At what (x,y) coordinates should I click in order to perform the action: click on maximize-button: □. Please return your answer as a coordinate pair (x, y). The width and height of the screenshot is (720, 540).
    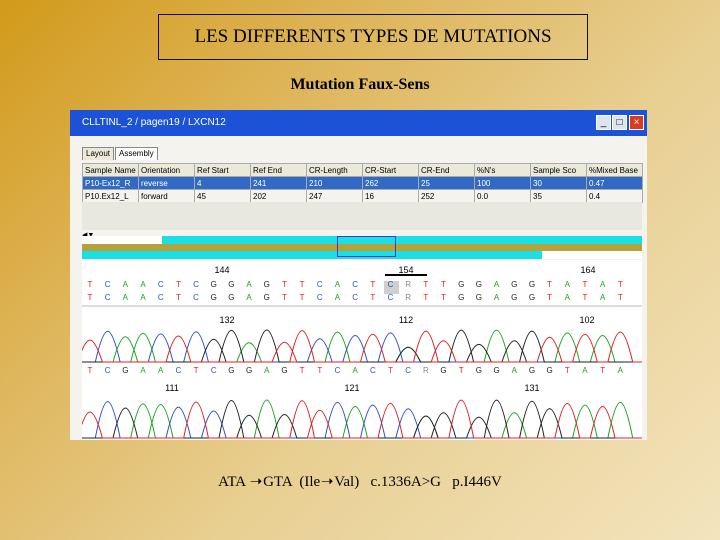
    Looking at the image, I should click on (619, 122).